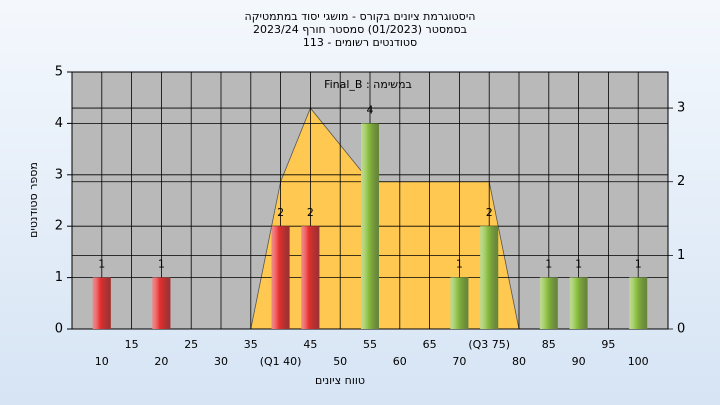  What do you see at coordinates (59, 72) in the screenshot?
I see `y-tick-label: 5` at bounding box center [59, 72].